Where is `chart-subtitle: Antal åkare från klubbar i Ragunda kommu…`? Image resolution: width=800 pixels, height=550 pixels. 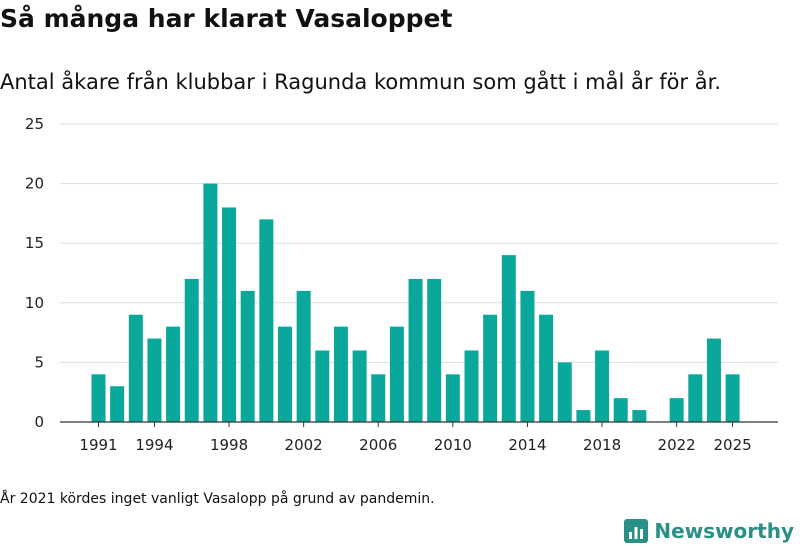 chart-subtitle: Antal åkare från klubbar i Ragunda kommu… is located at coordinates (360, 82).